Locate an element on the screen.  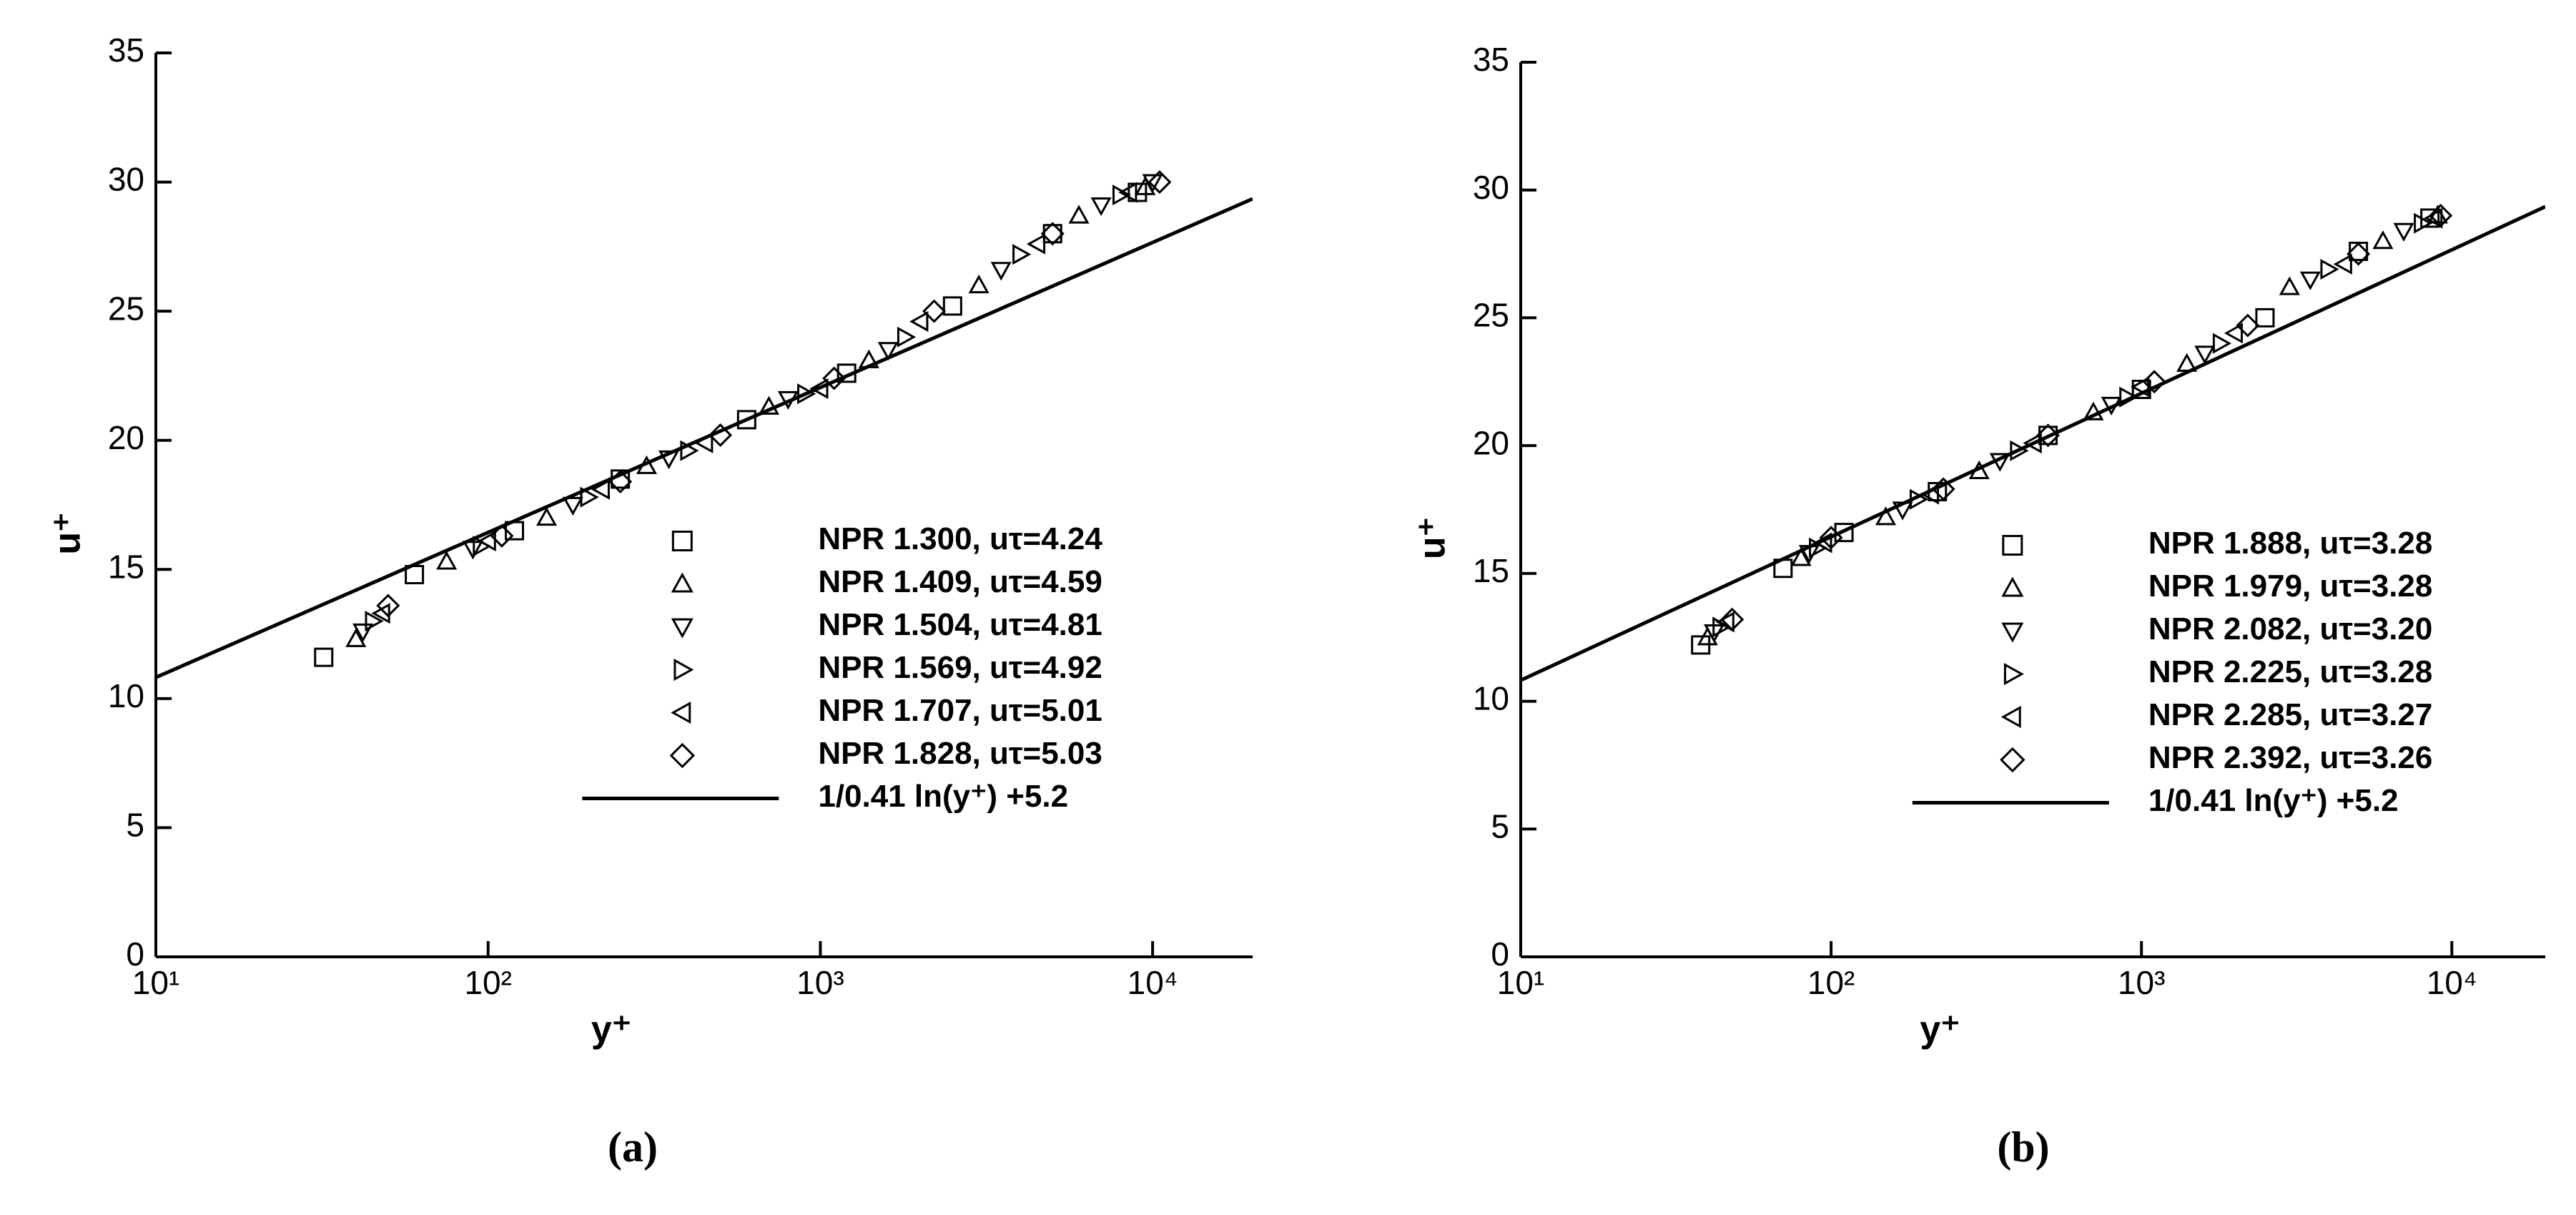
legend-label: NPR 1.979, uτ=3.28 is located at coordinates (2290, 587).